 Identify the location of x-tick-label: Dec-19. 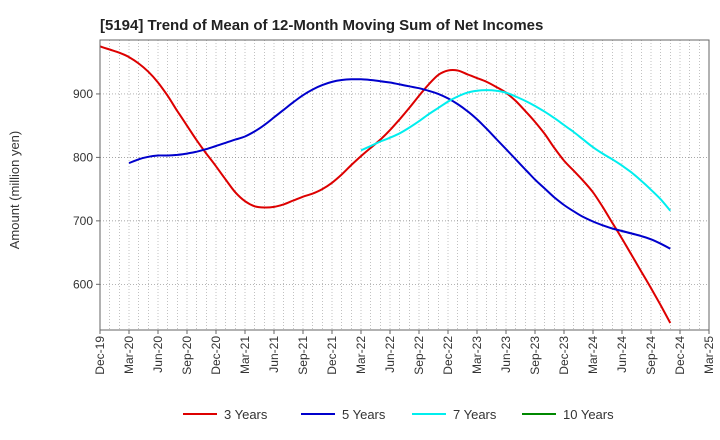
(100, 355).